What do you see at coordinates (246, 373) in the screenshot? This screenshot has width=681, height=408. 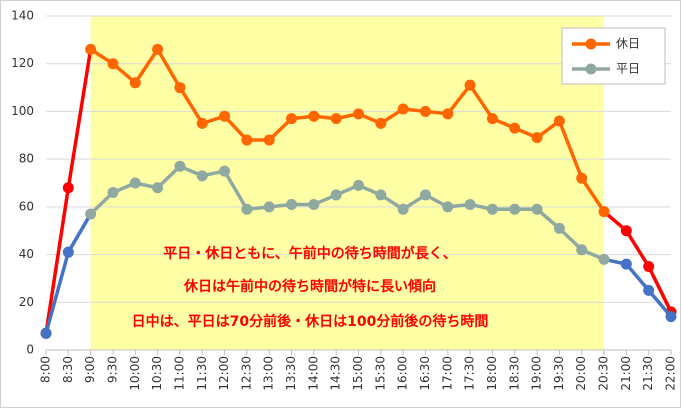 I see `x-tick-label: 12:30` at bounding box center [246, 373].